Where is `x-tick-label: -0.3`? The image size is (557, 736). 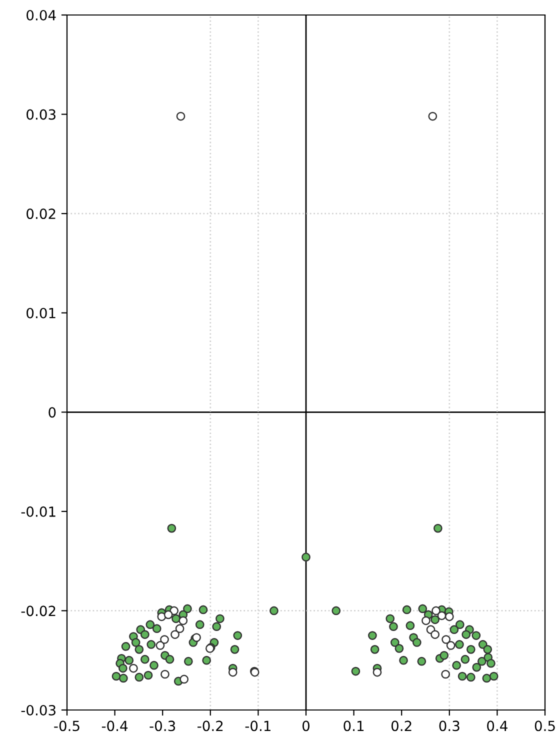 x-tick-label: -0.3 is located at coordinates (163, 726).